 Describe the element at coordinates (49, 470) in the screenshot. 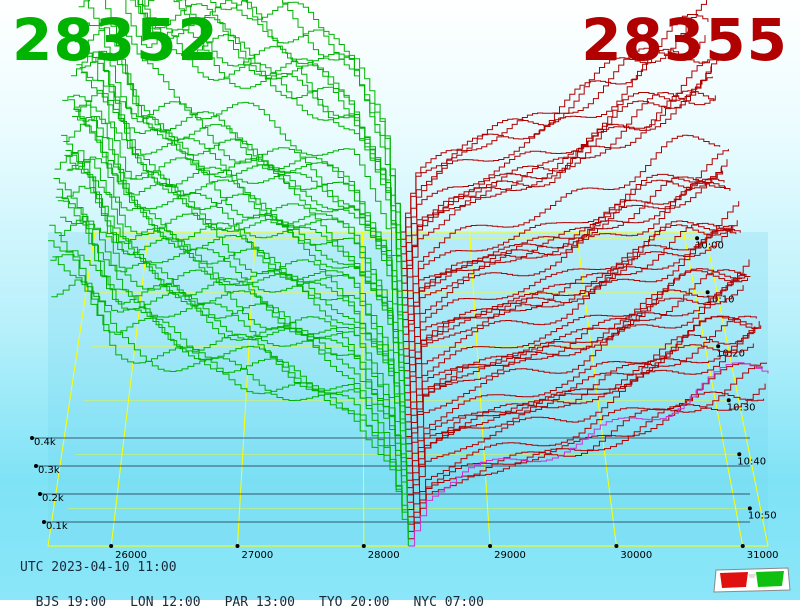

I see `depth-tick-label: 0.3k` at that location.